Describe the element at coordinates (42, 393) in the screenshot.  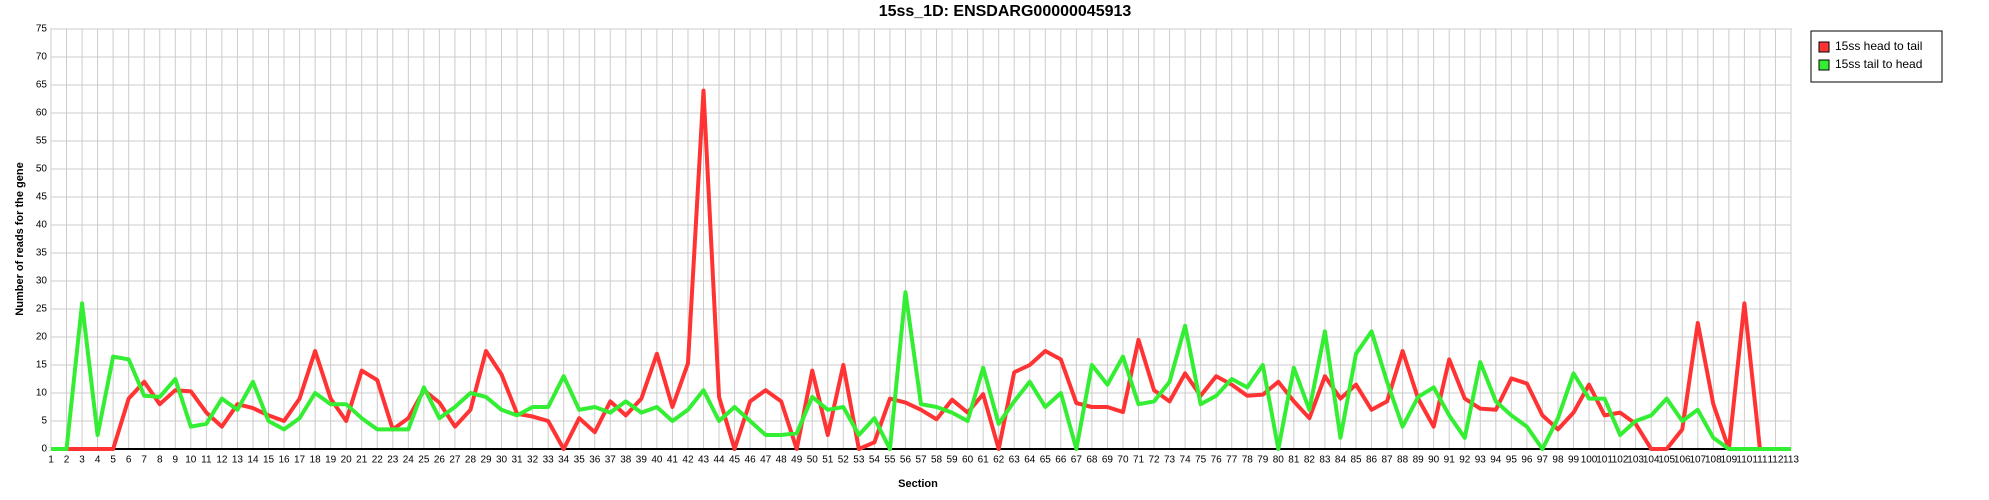
I see `y-tick-label: 10` at that location.